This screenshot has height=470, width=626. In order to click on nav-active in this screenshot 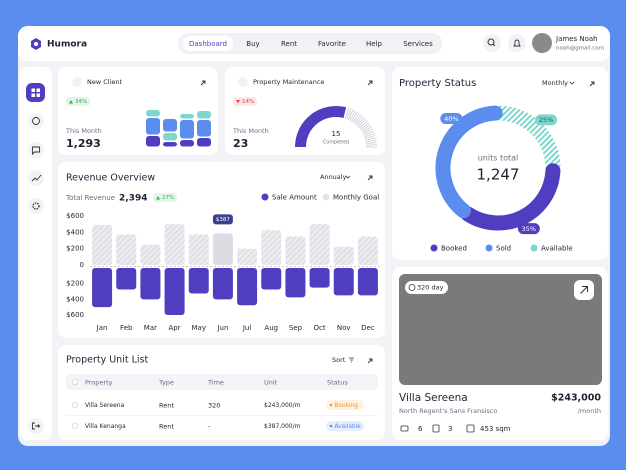, I will do `click(208, 43)`.